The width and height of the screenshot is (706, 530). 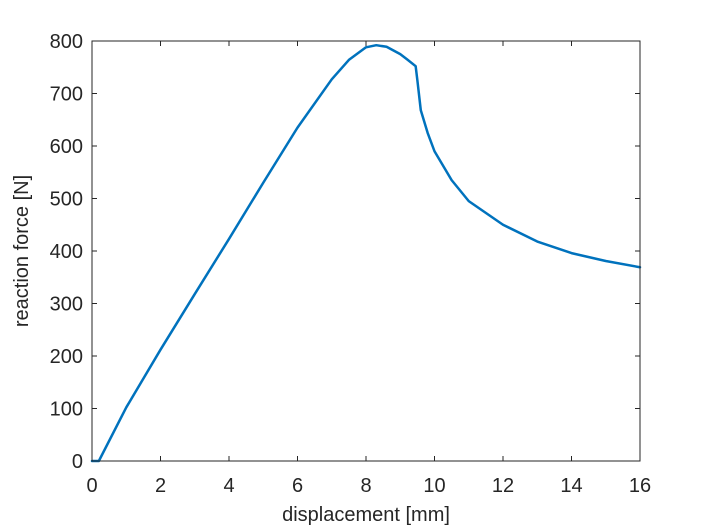 What do you see at coordinates (66, 95) in the screenshot?
I see `y-tick-label: 700` at bounding box center [66, 95].